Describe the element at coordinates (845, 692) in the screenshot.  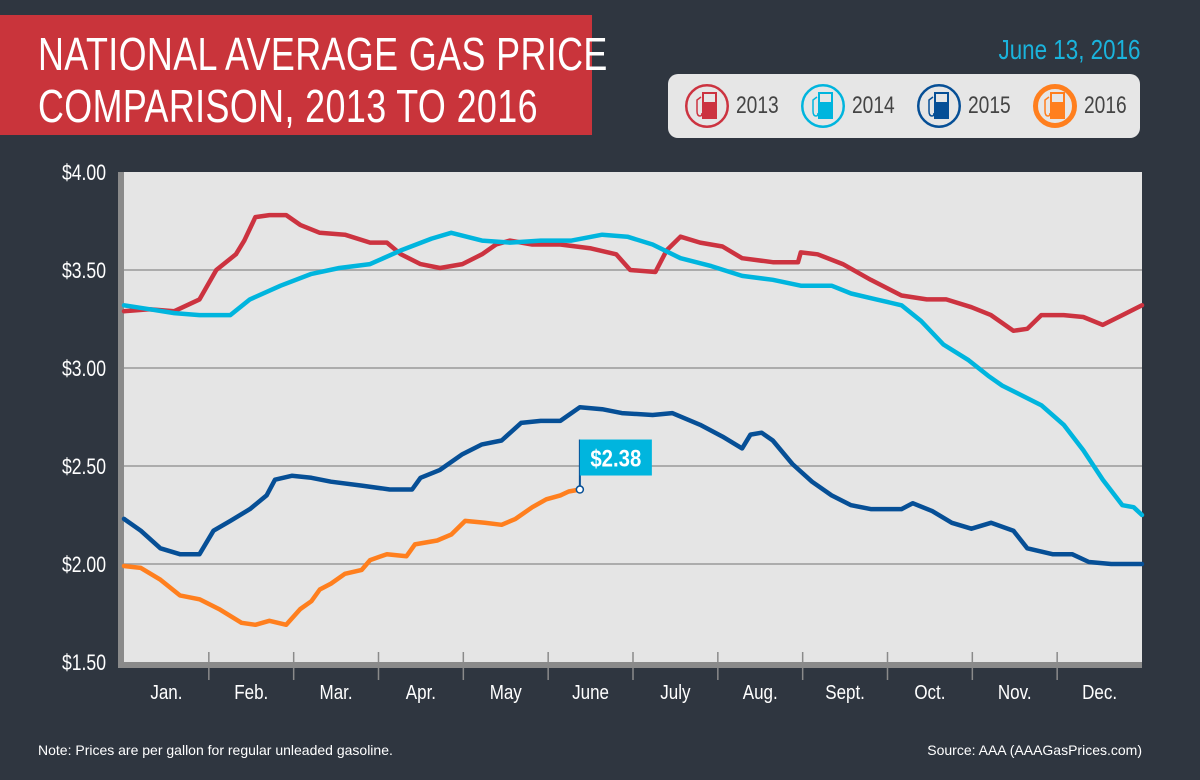
I see `x-tick-label: Sept.` at that location.